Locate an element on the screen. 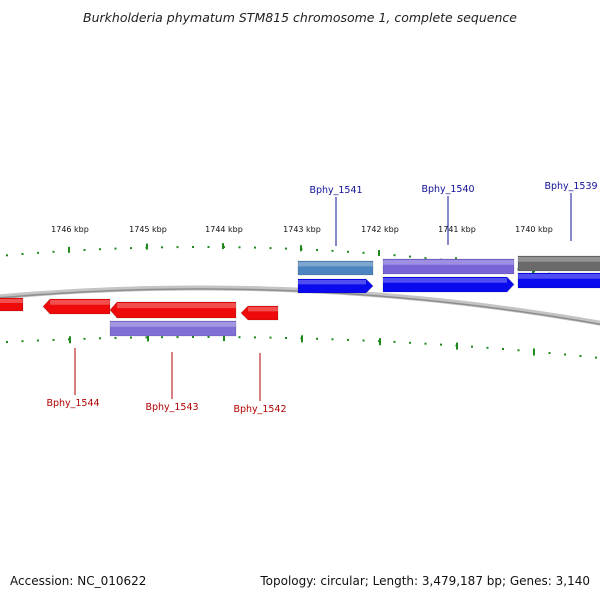 The image size is (600, 600). cds-feature-bphy-1543-highlight is located at coordinates (173, 324).